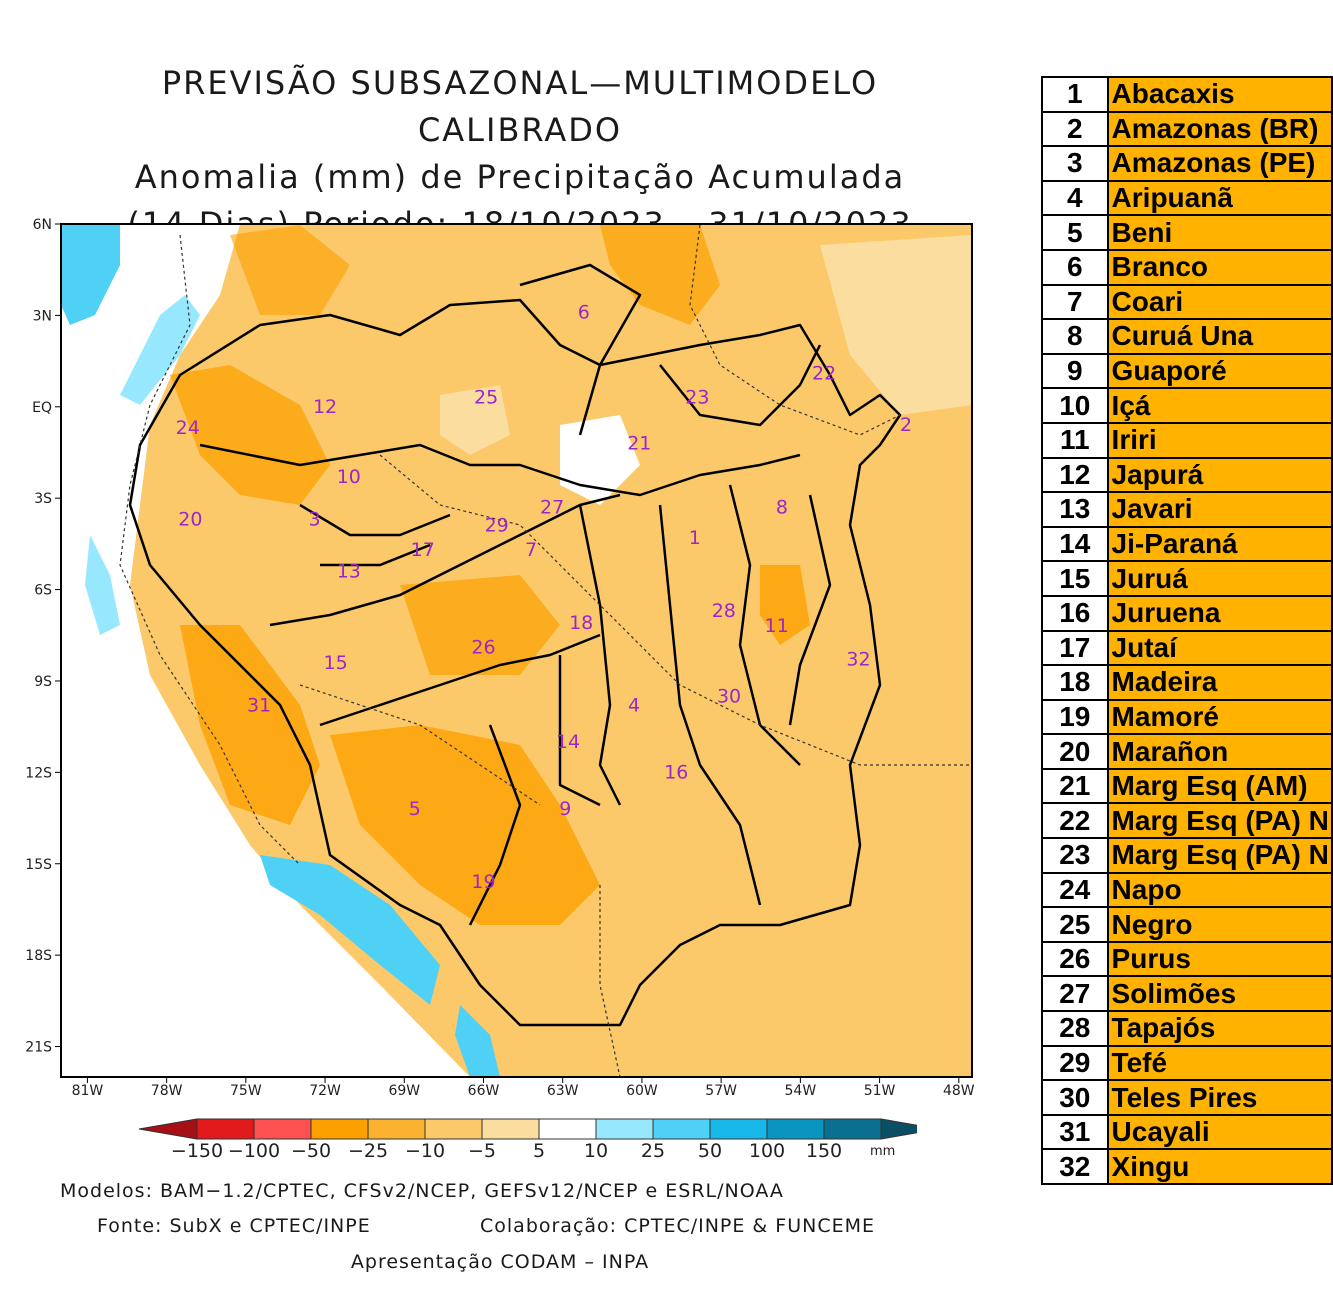 Image resolution: width=1333 pixels, height=1297 pixels. I want to click on legend-basin-name: Tefé, so click(1219, 1063).